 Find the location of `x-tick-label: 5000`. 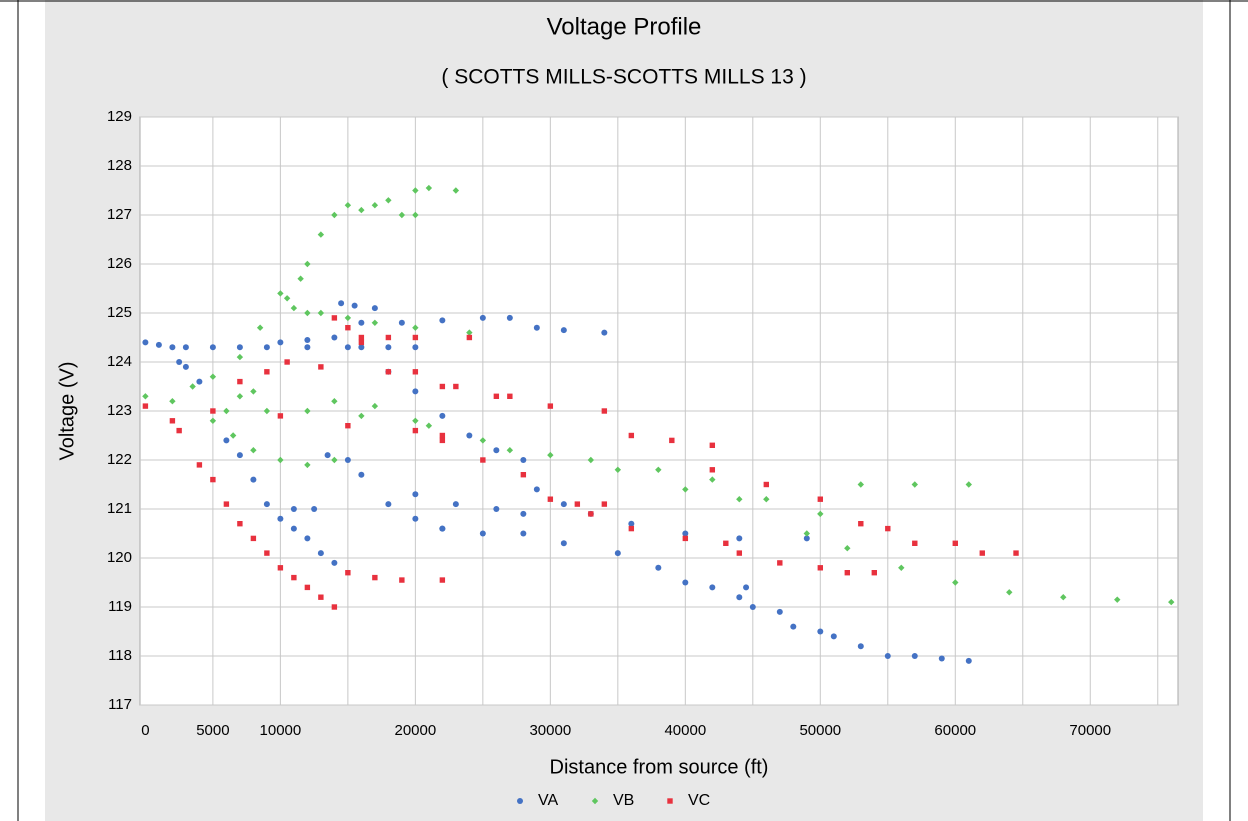

x-tick-label: 5000 is located at coordinates (212, 730).